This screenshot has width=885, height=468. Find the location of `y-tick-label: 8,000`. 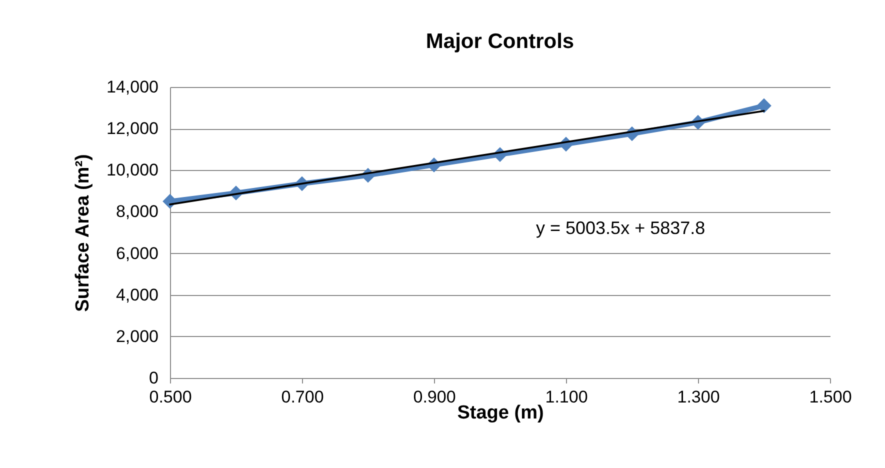

y-tick-label: 8,000 is located at coordinates (137, 212).